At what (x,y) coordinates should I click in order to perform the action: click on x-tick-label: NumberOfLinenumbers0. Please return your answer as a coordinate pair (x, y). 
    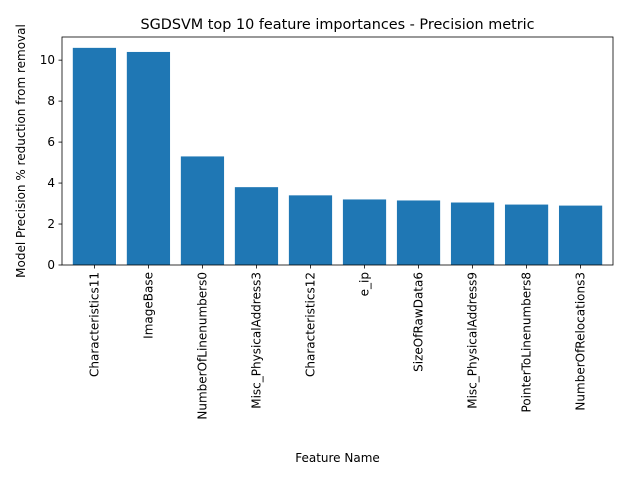
    Looking at the image, I should click on (202, 346).